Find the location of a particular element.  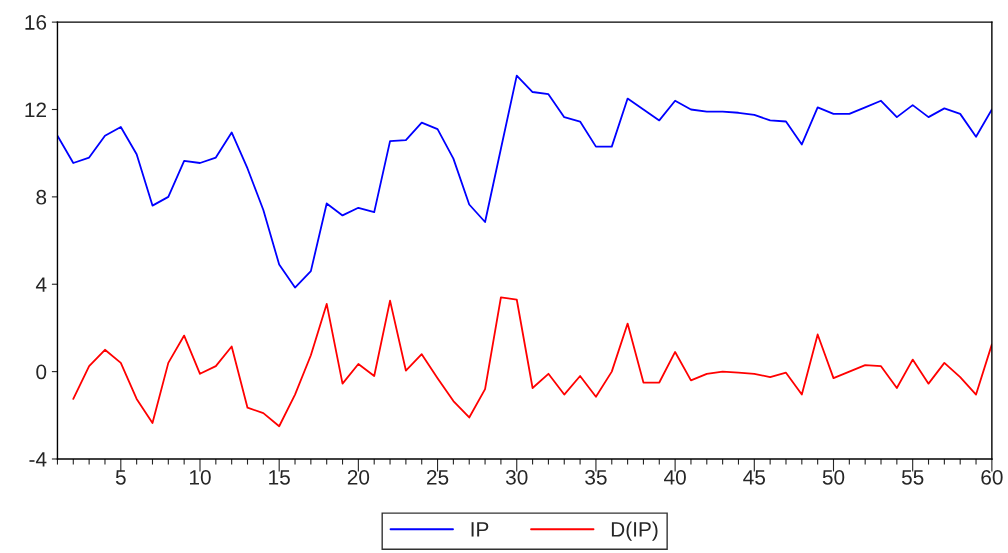

y-tick-label: 16 is located at coordinates (36, 22).